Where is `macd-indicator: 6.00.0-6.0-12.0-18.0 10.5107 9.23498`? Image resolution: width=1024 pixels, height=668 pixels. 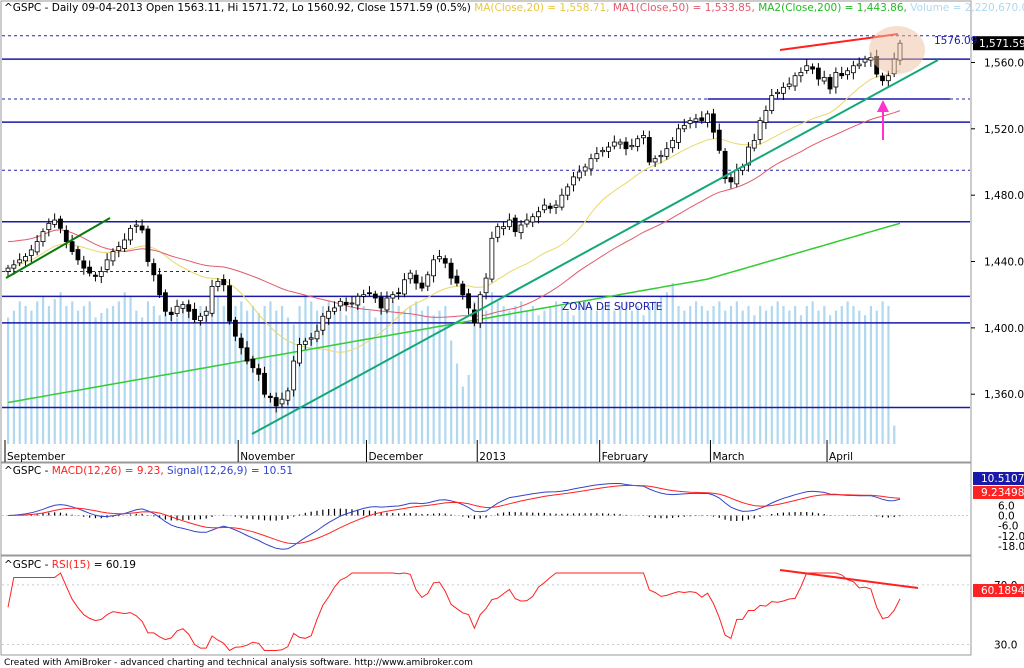
macd-indicator: 6.00.0-6.0-12.0-18.0 10.5107 9.23498 is located at coordinates (513, 512).